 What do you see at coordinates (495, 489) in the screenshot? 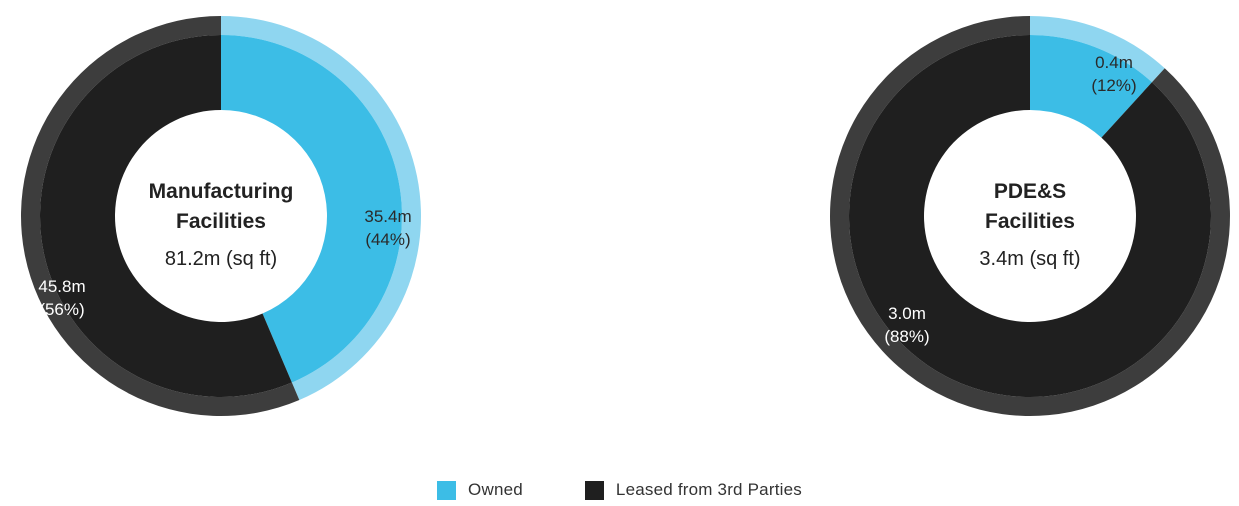
I see `legend-label-owned: Owned` at bounding box center [495, 489].